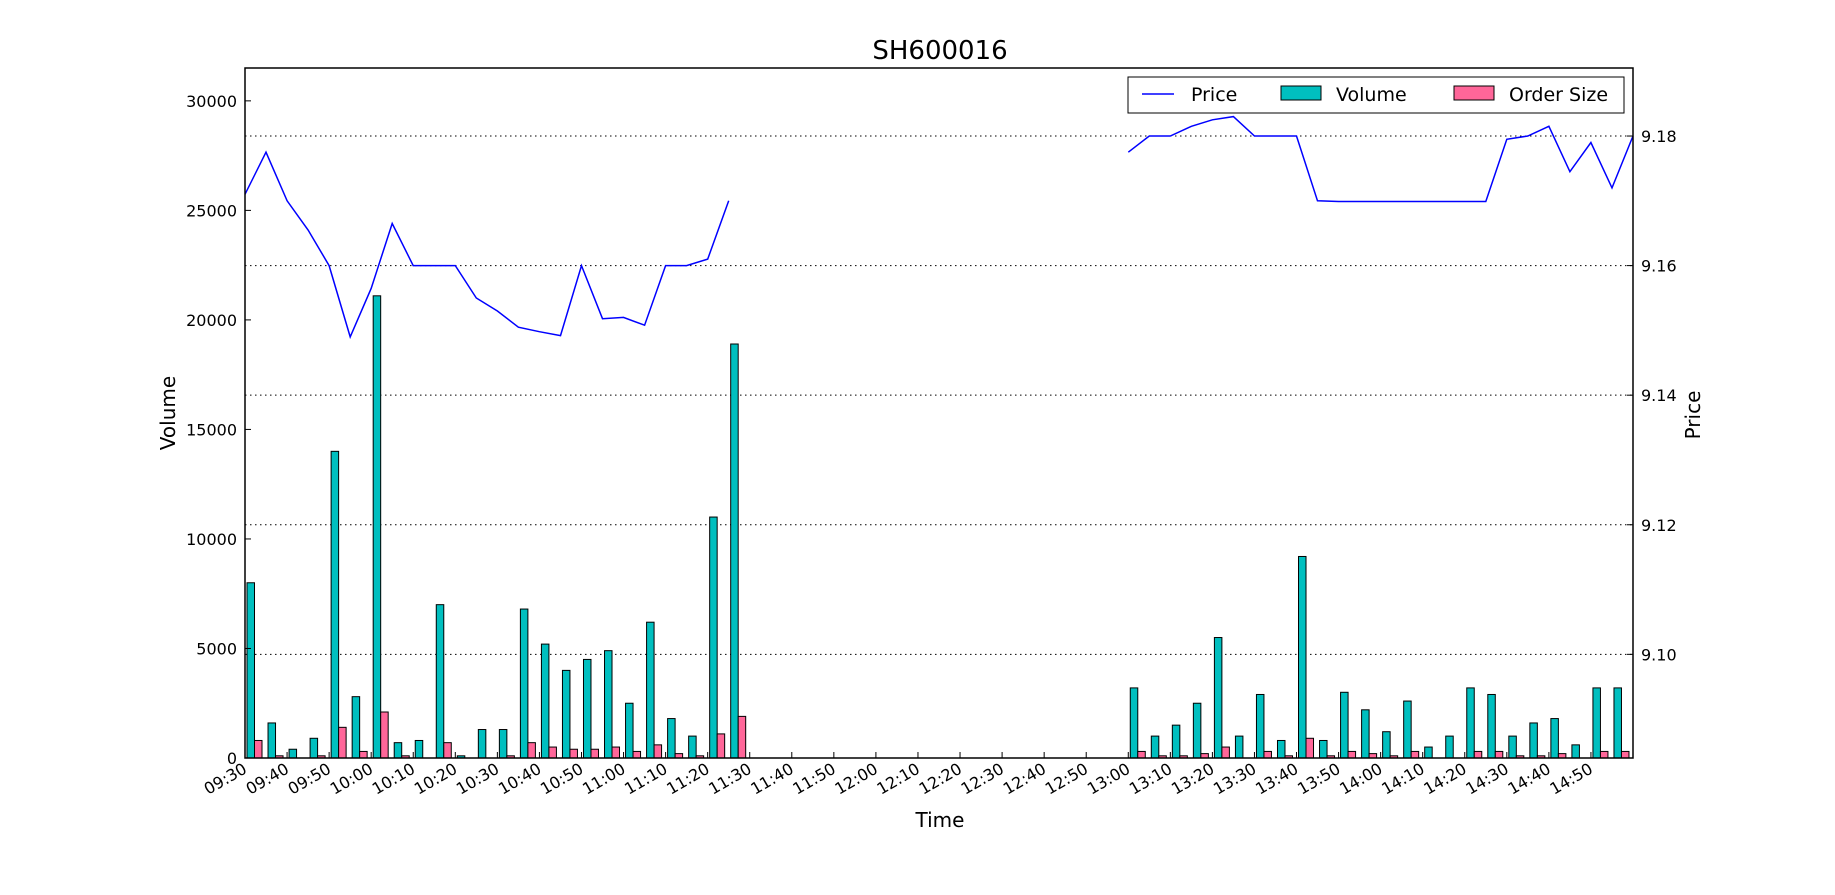 The height and width of the screenshot is (895, 1835). I want to click on y-axis-label: Volume, so click(168, 413).